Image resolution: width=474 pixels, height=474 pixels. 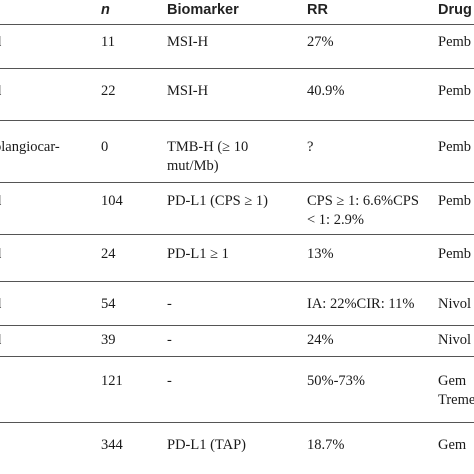 What do you see at coordinates (456, 400) in the screenshot?
I see `cell-drug-line2: Treme` at bounding box center [456, 400].